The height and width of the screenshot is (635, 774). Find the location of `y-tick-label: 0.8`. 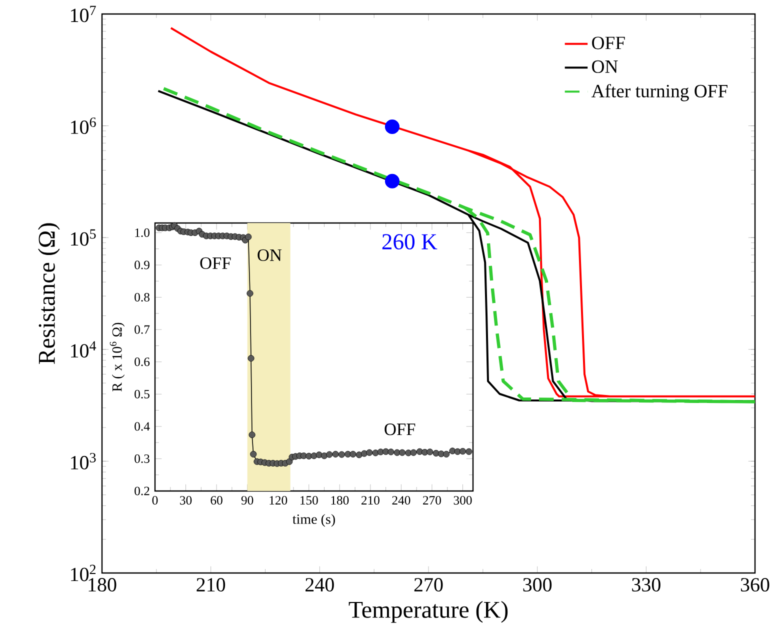

y-tick-label: 0.8 is located at coordinates (142, 297).